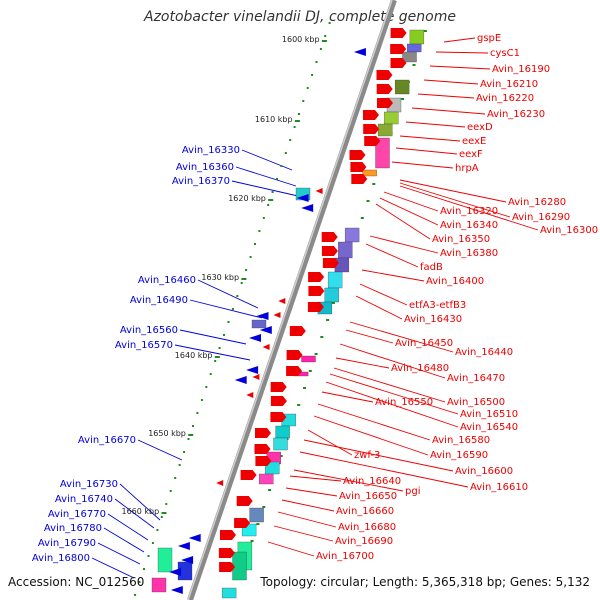  Describe the element at coordinates (167, 433) in the screenshot. I see `scale-label: 1650 kbp` at that location.